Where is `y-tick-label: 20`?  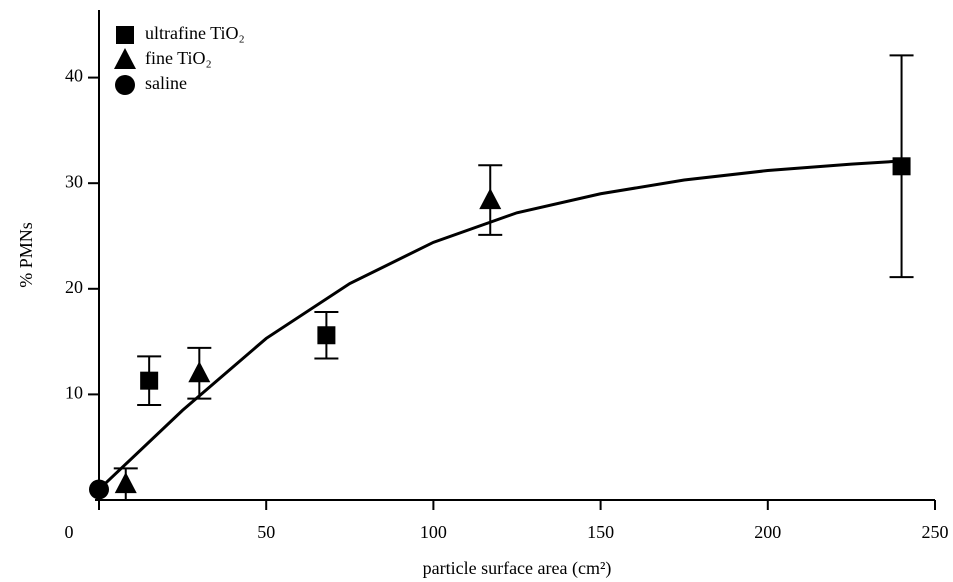 y-tick-label: 20 is located at coordinates (74, 287).